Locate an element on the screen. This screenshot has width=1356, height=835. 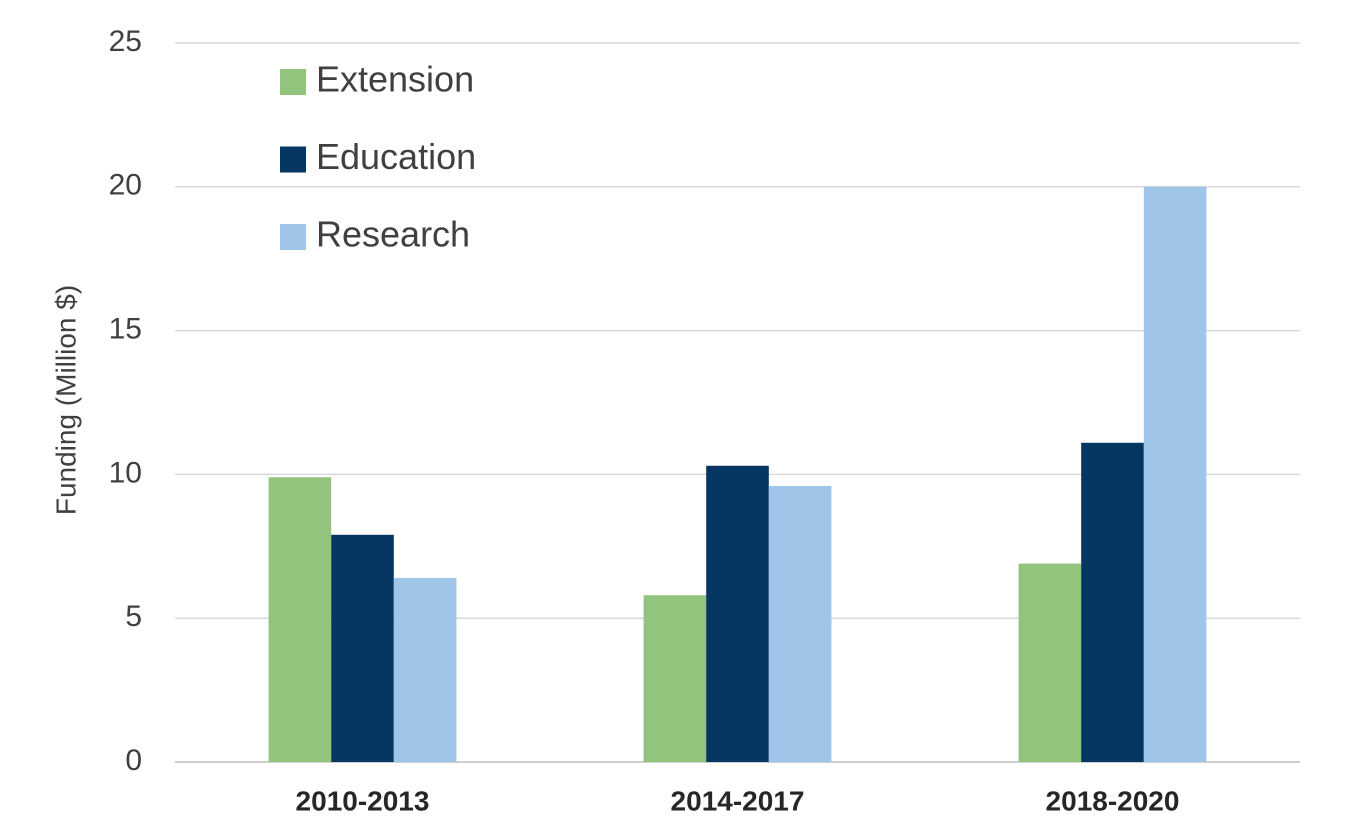
y-tick-label: 25 is located at coordinates (125, 41).